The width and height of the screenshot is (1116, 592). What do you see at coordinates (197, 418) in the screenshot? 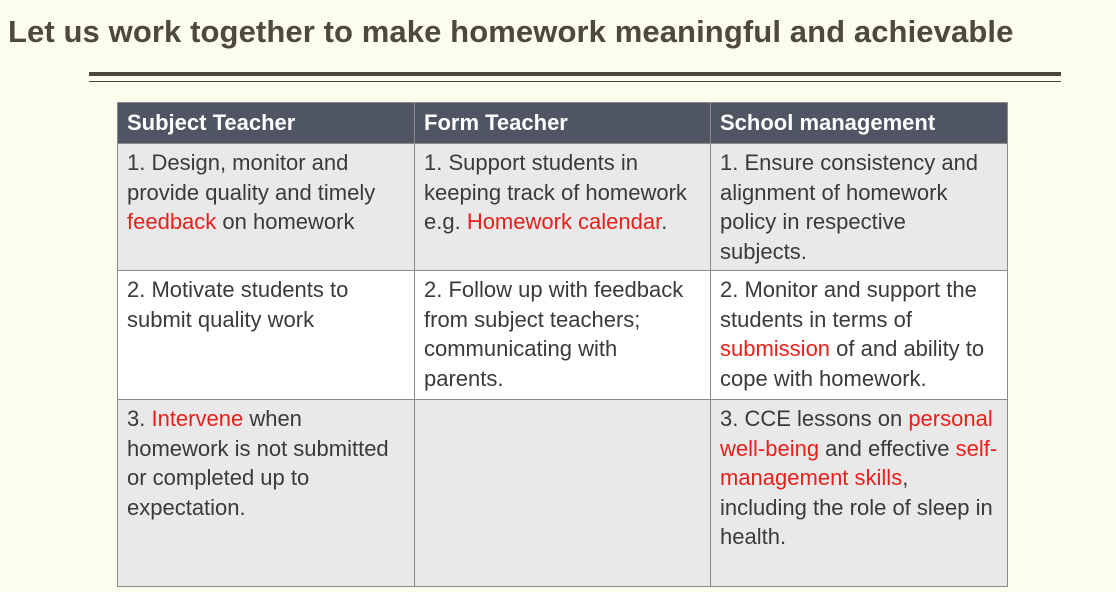
I see `highlight-text: Intervene` at bounding box center [197, 418].